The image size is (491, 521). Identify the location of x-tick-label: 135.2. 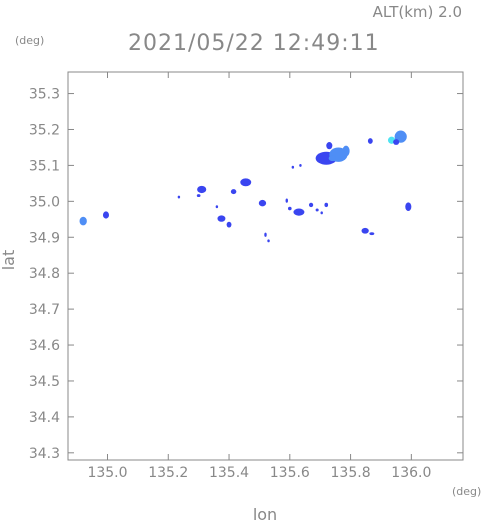
(168, 473).